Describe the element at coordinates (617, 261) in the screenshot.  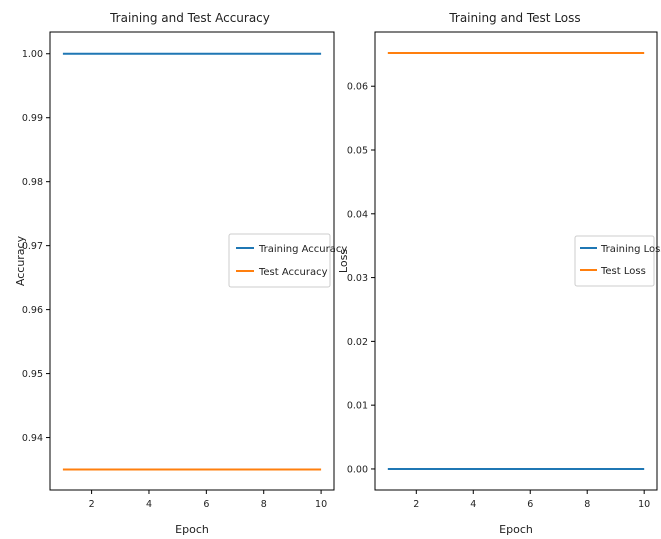
I see `loss-legend: Training Loss Test Loss` at that location.